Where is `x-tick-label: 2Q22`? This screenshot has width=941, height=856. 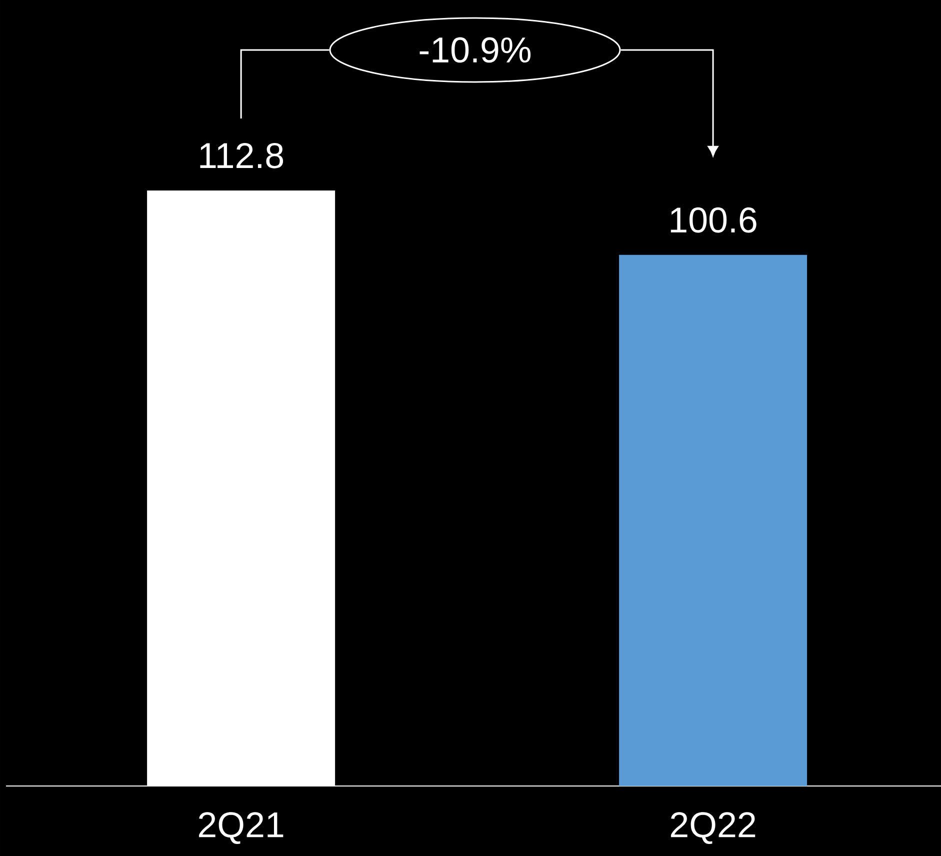
x-tick-label: 2Q22 is located at coordinates (713, 828).